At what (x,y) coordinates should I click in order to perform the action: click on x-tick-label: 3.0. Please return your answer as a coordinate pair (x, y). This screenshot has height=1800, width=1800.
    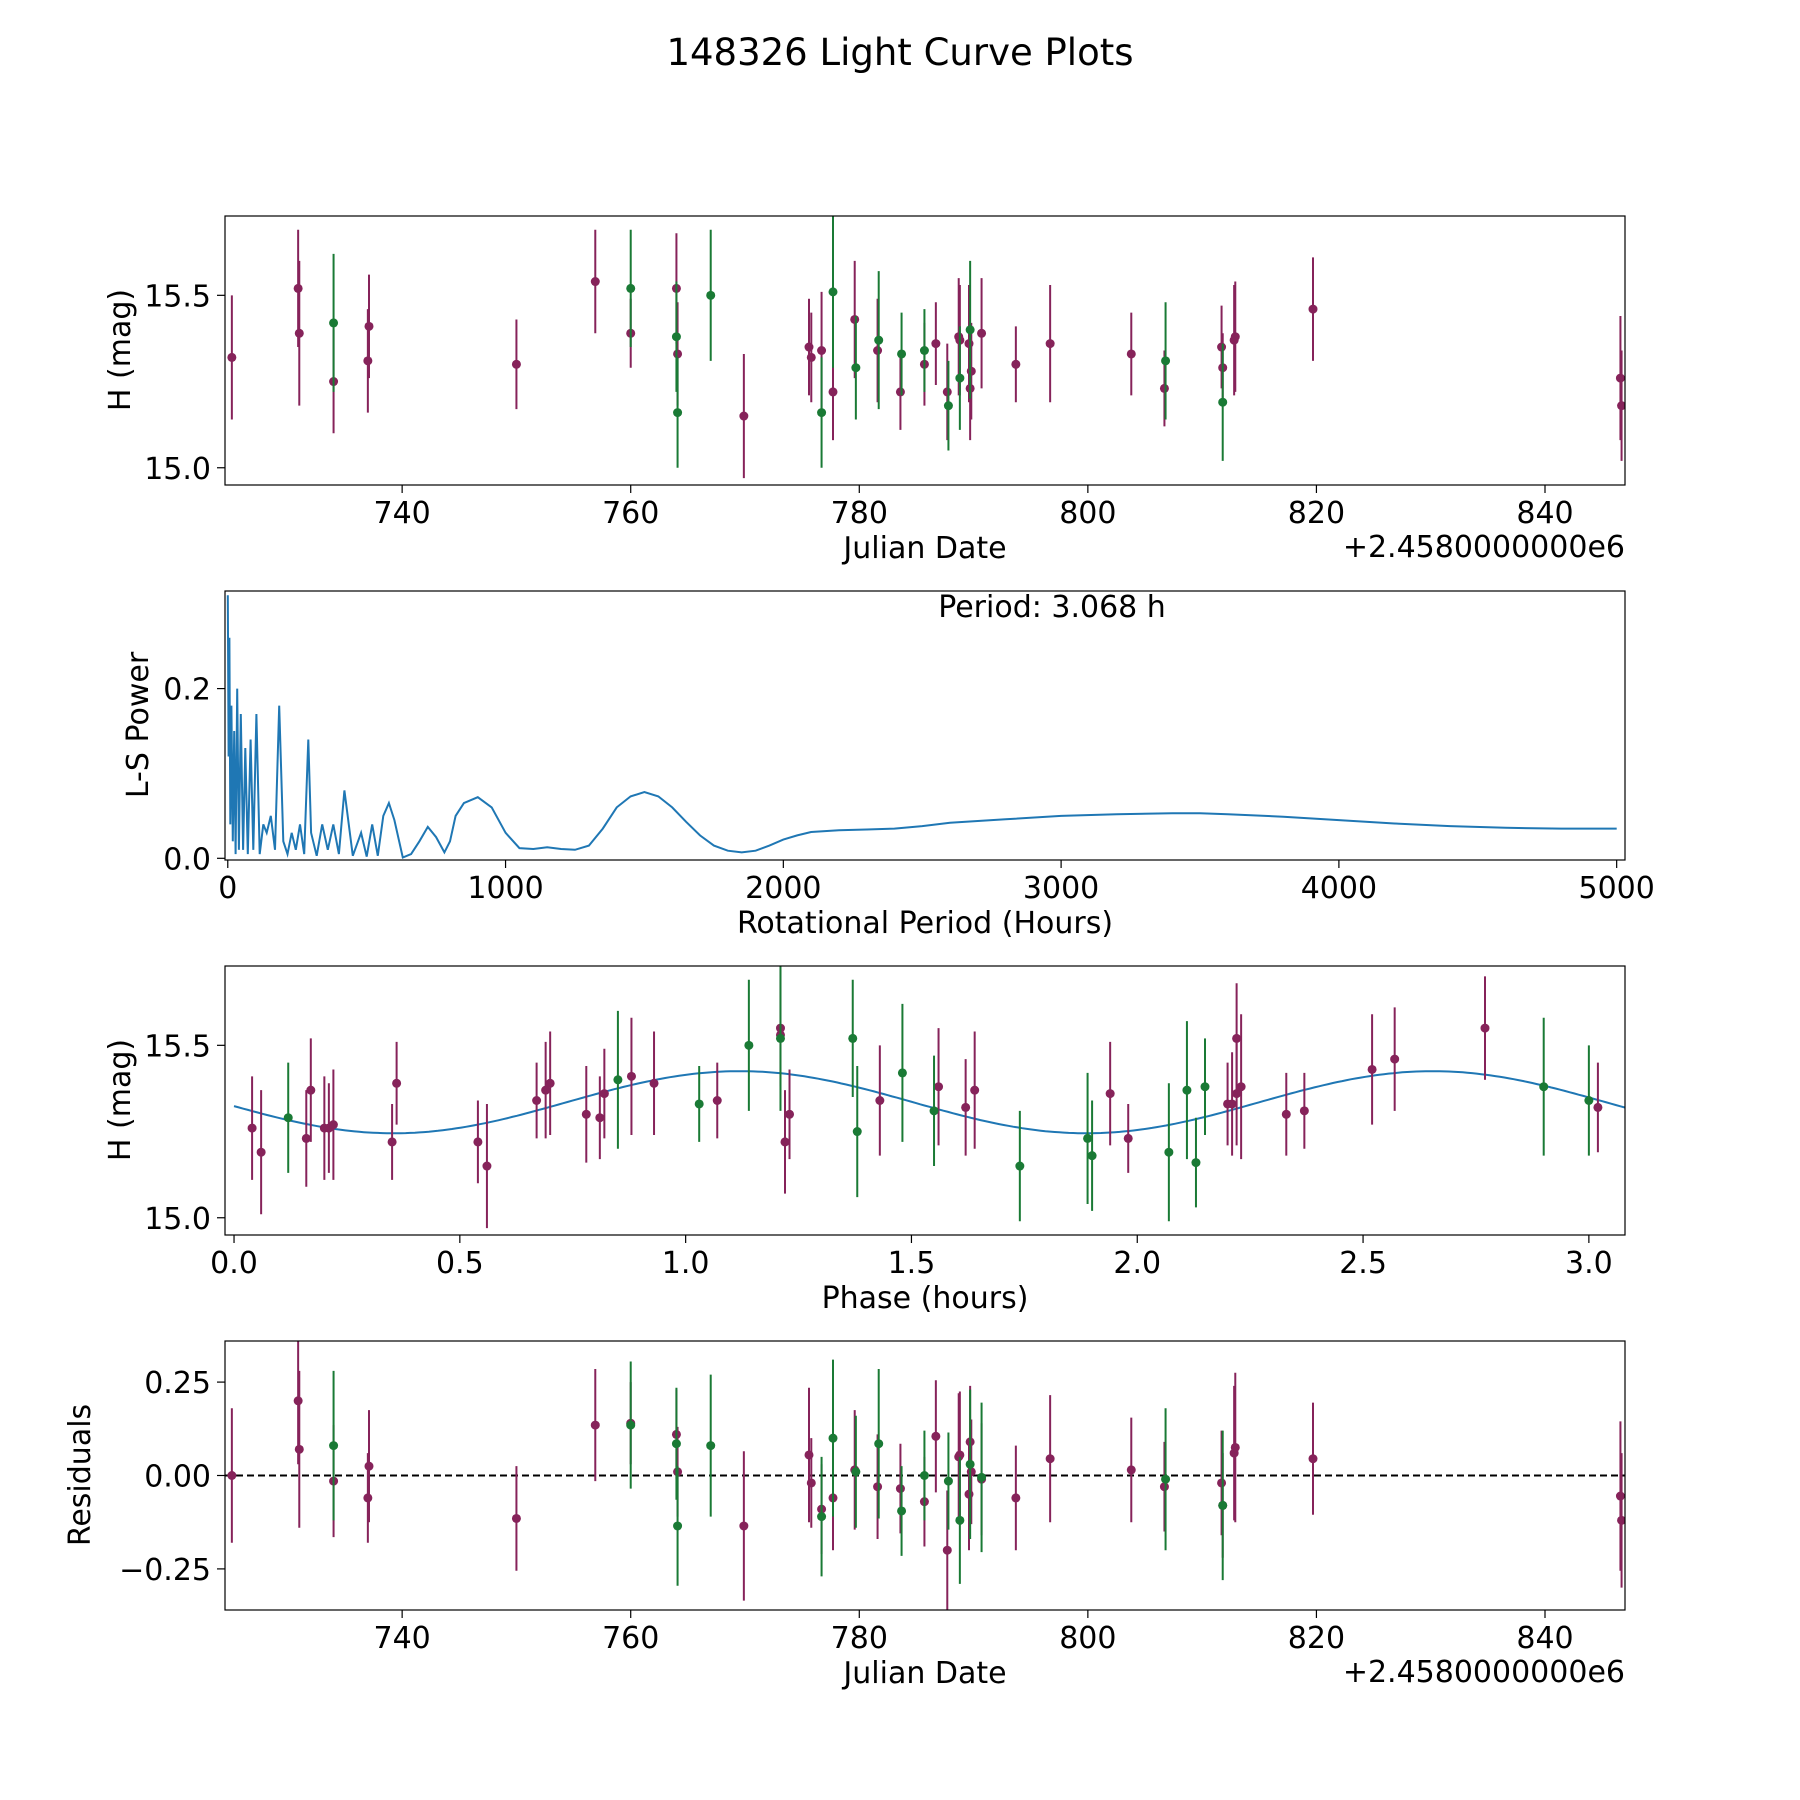
    Looking at the image, I should click on (1589, 1263).